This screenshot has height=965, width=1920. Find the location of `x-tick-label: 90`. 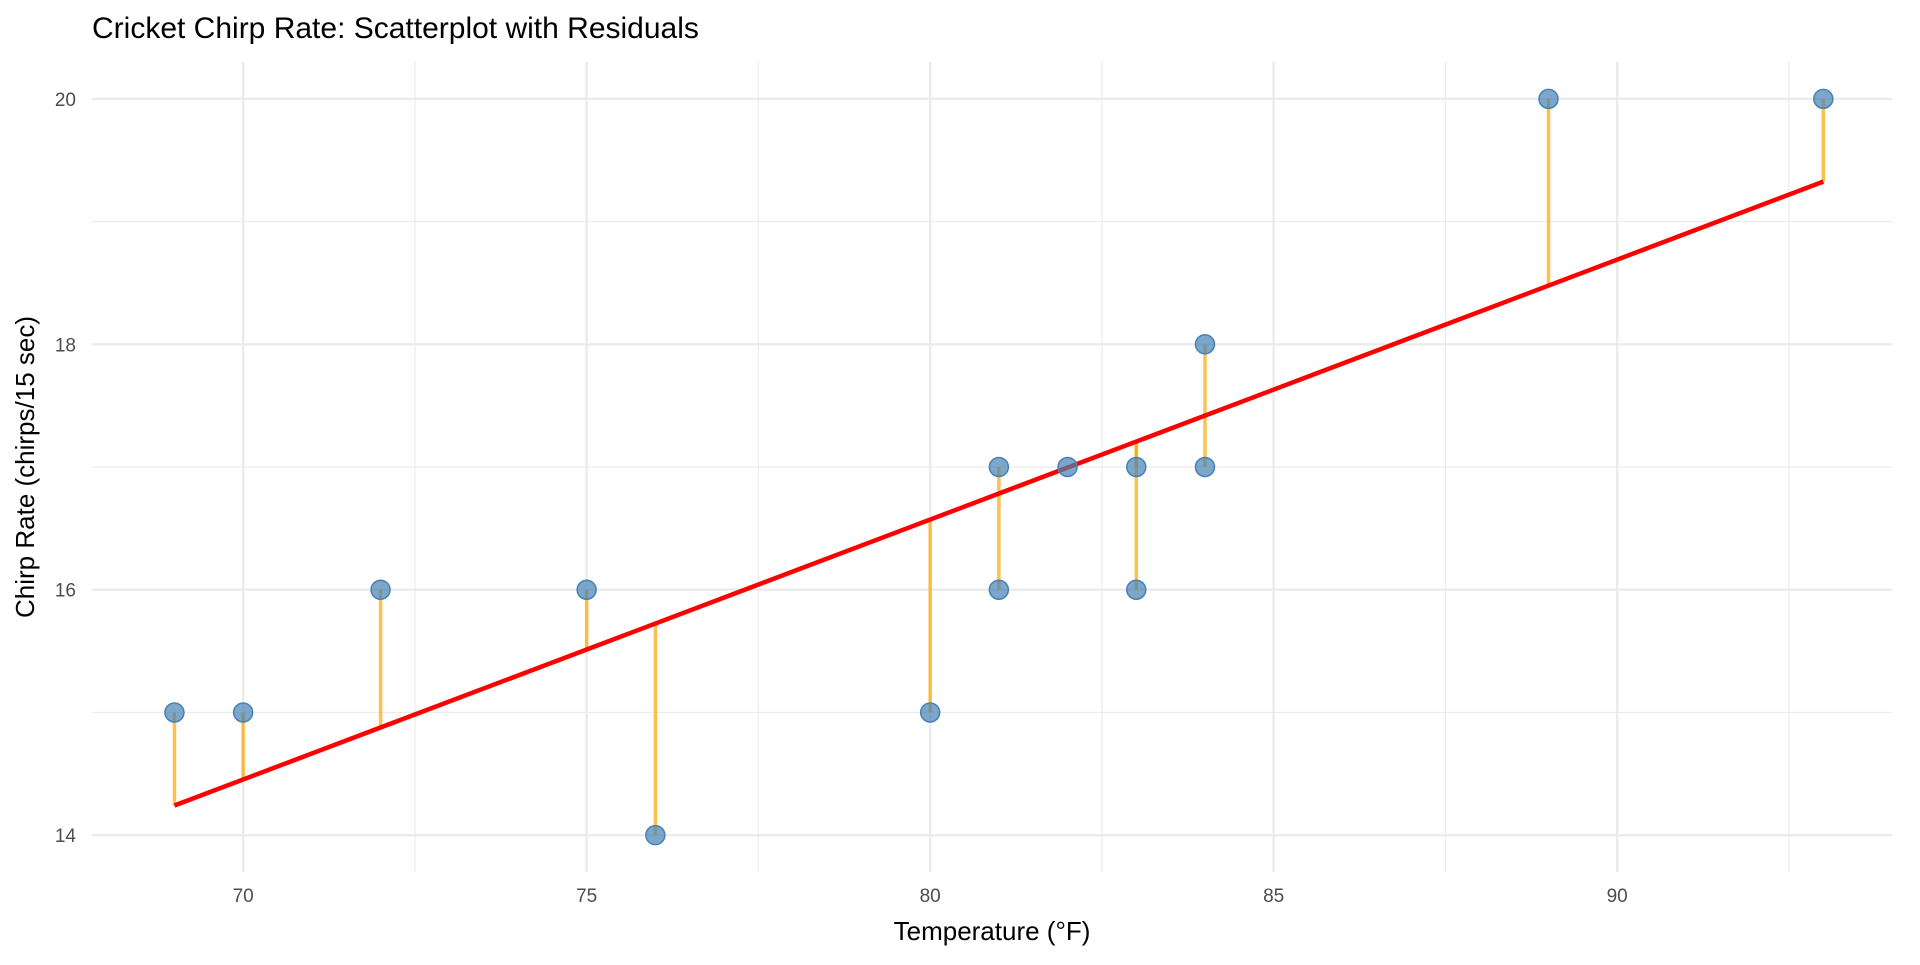

x-tick-label: 90 is located at coordinates (1617, 896).